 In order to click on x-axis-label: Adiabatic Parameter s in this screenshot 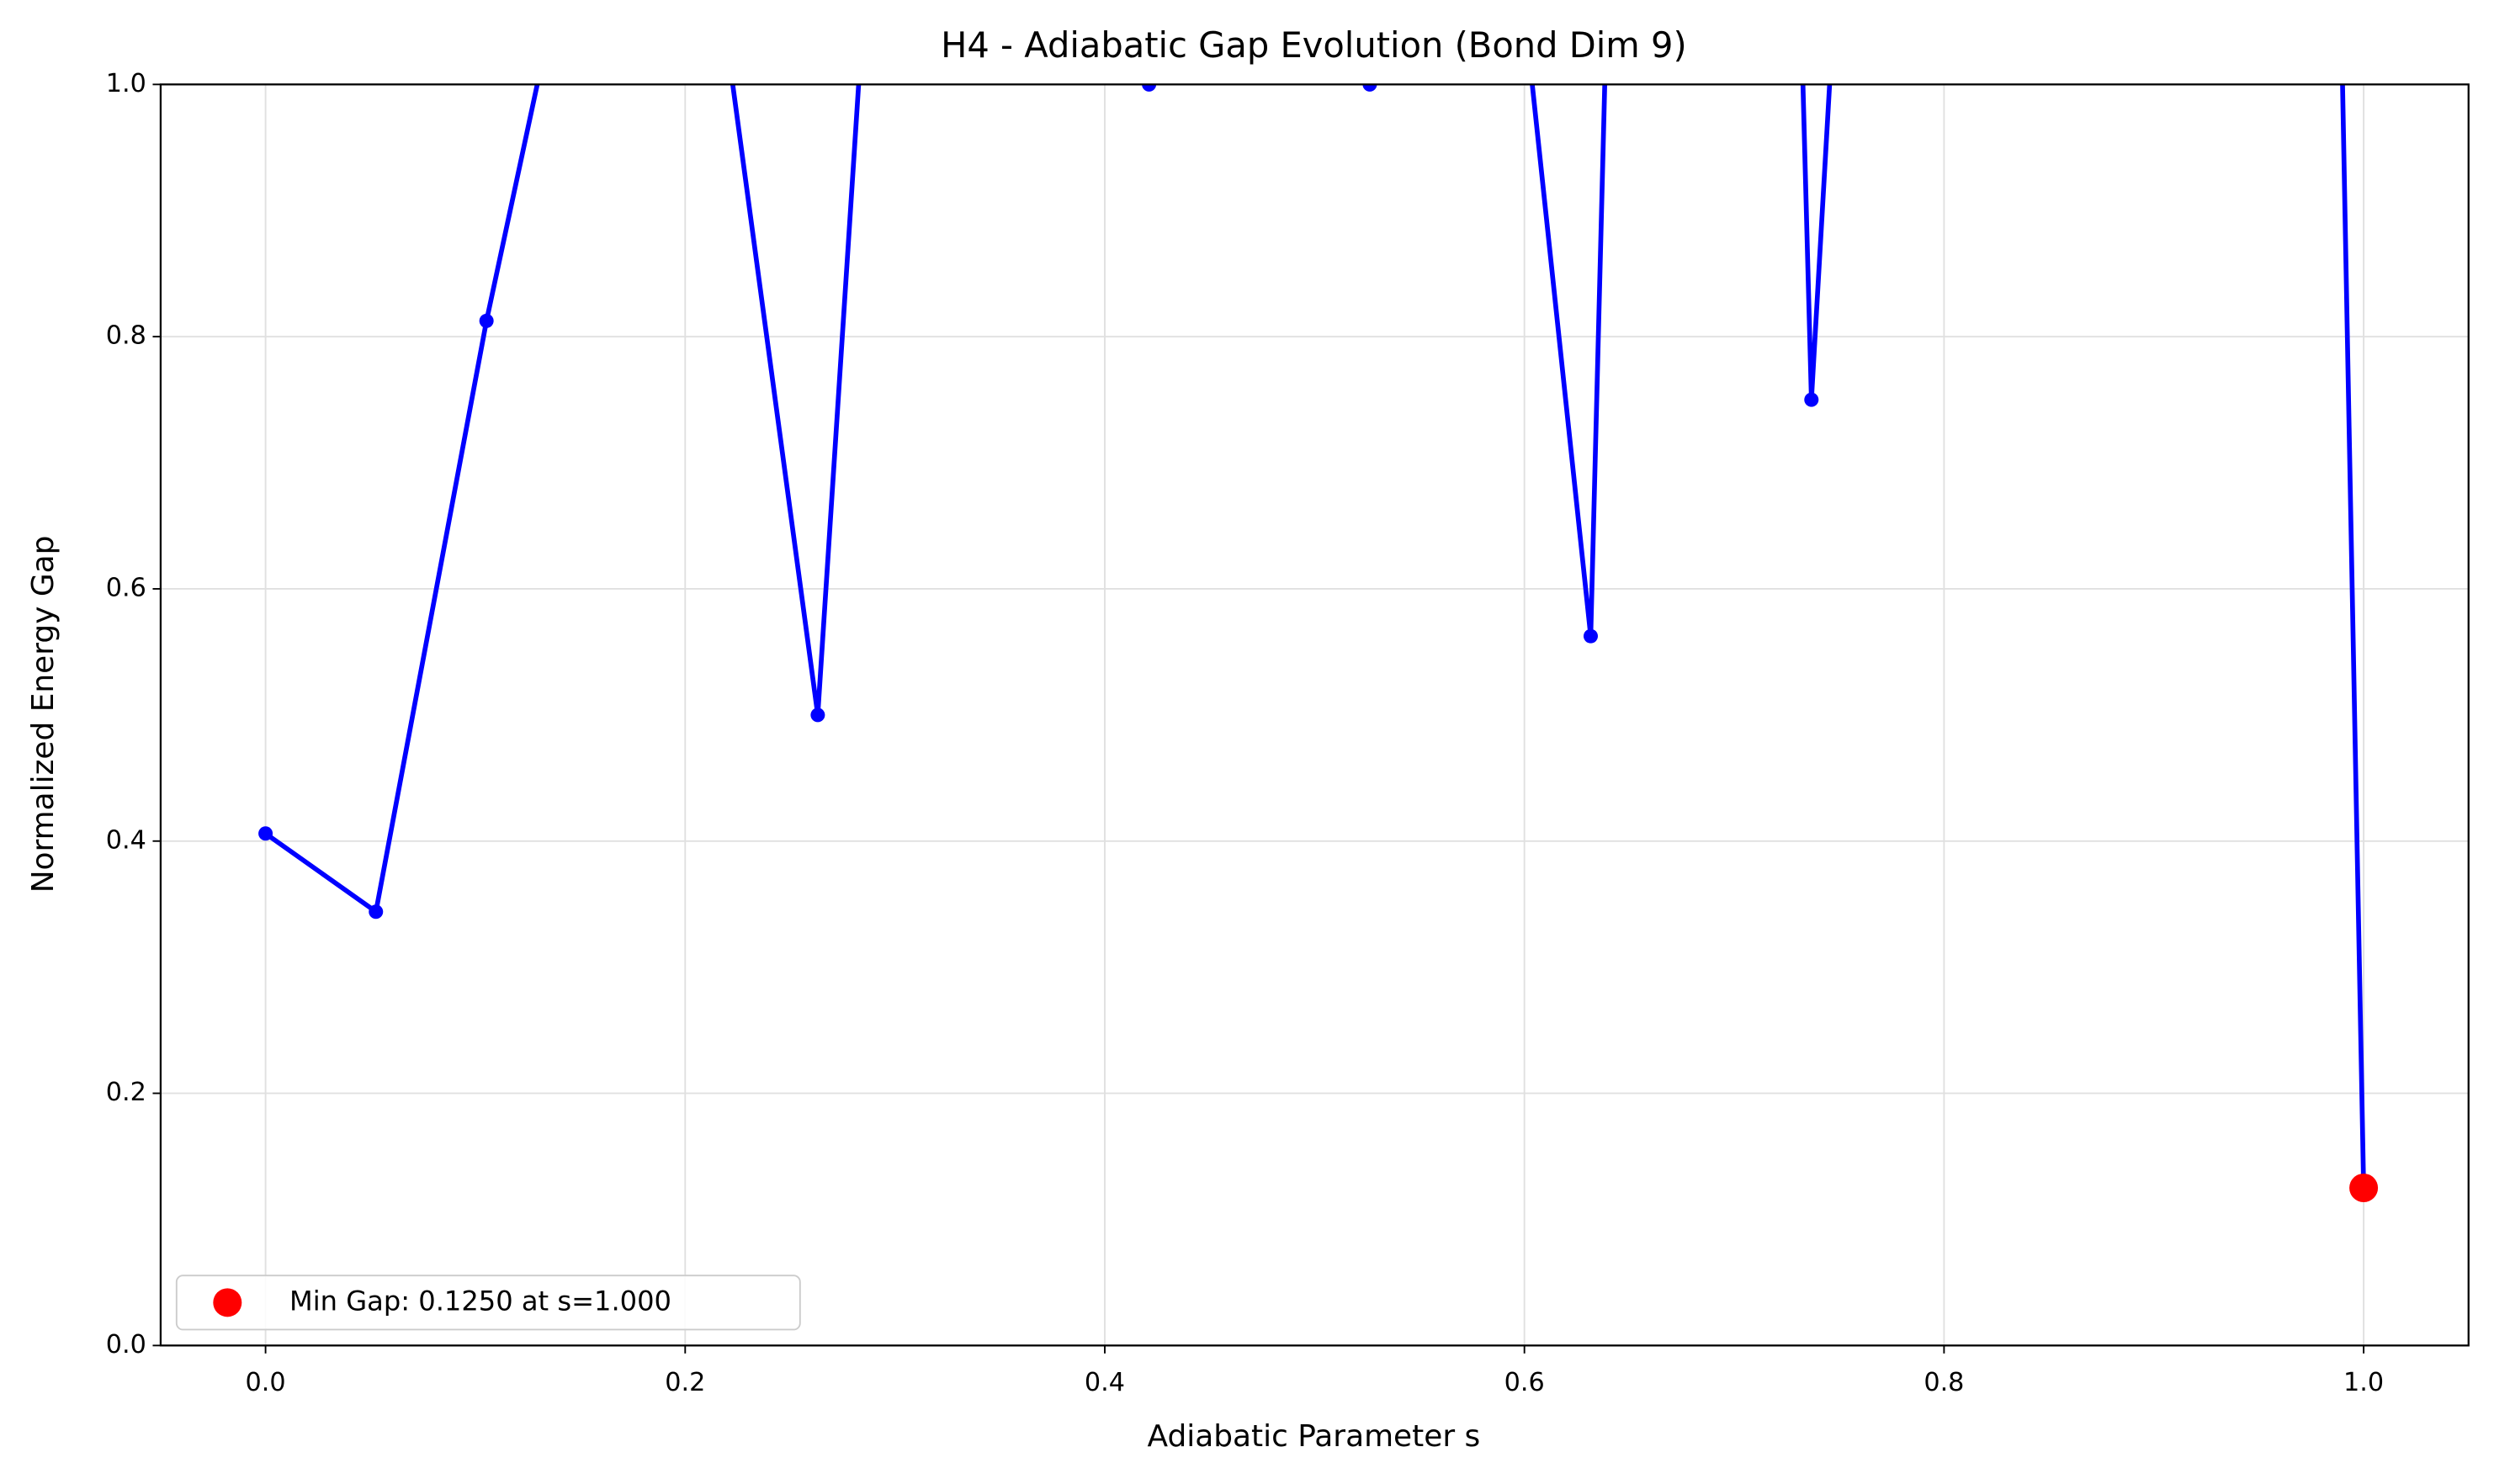, I will do `click(1315, 1436)`.